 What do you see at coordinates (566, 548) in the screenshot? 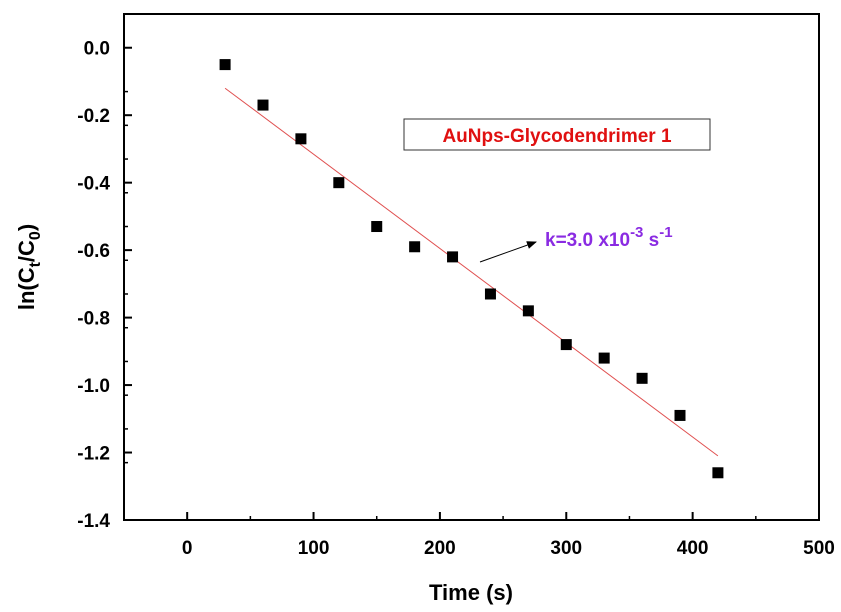
I see `x-tick-label: 300` at bounding box center [566, 548].